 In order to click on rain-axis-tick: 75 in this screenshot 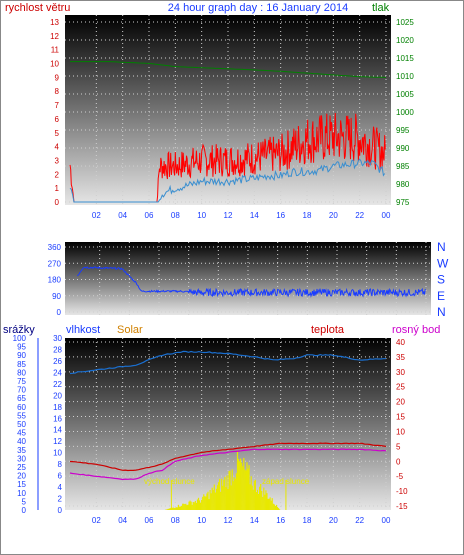, I will do `click(21, 381)`.